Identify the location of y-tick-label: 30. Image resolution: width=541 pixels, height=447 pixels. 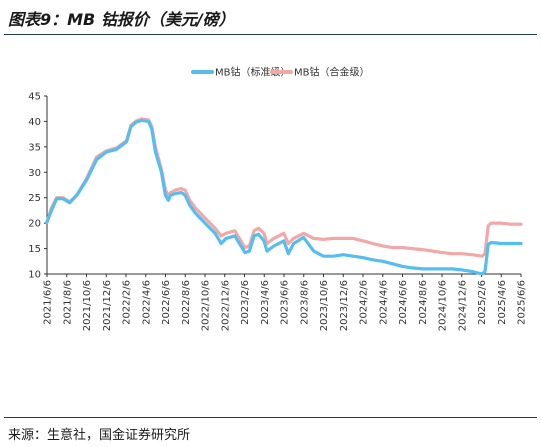
(34, 173).